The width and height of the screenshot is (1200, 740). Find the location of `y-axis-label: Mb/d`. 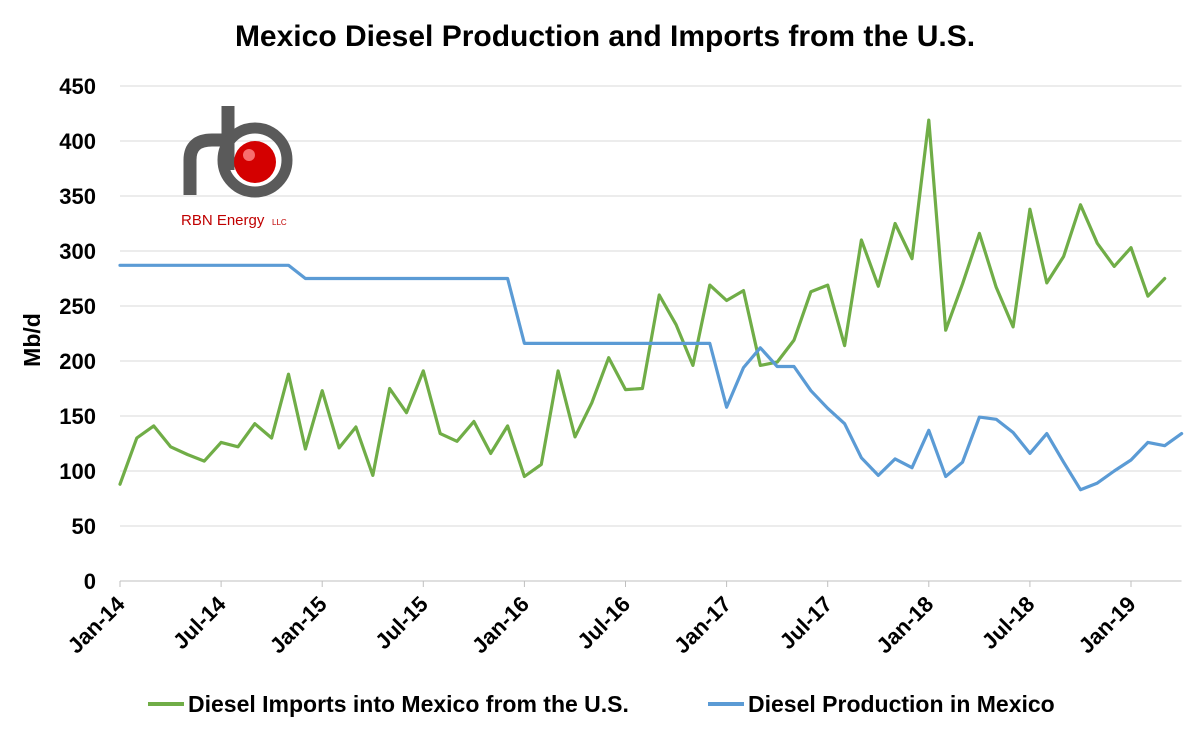

y-axis-label: Mb/d is located at coordinates (32, 340).